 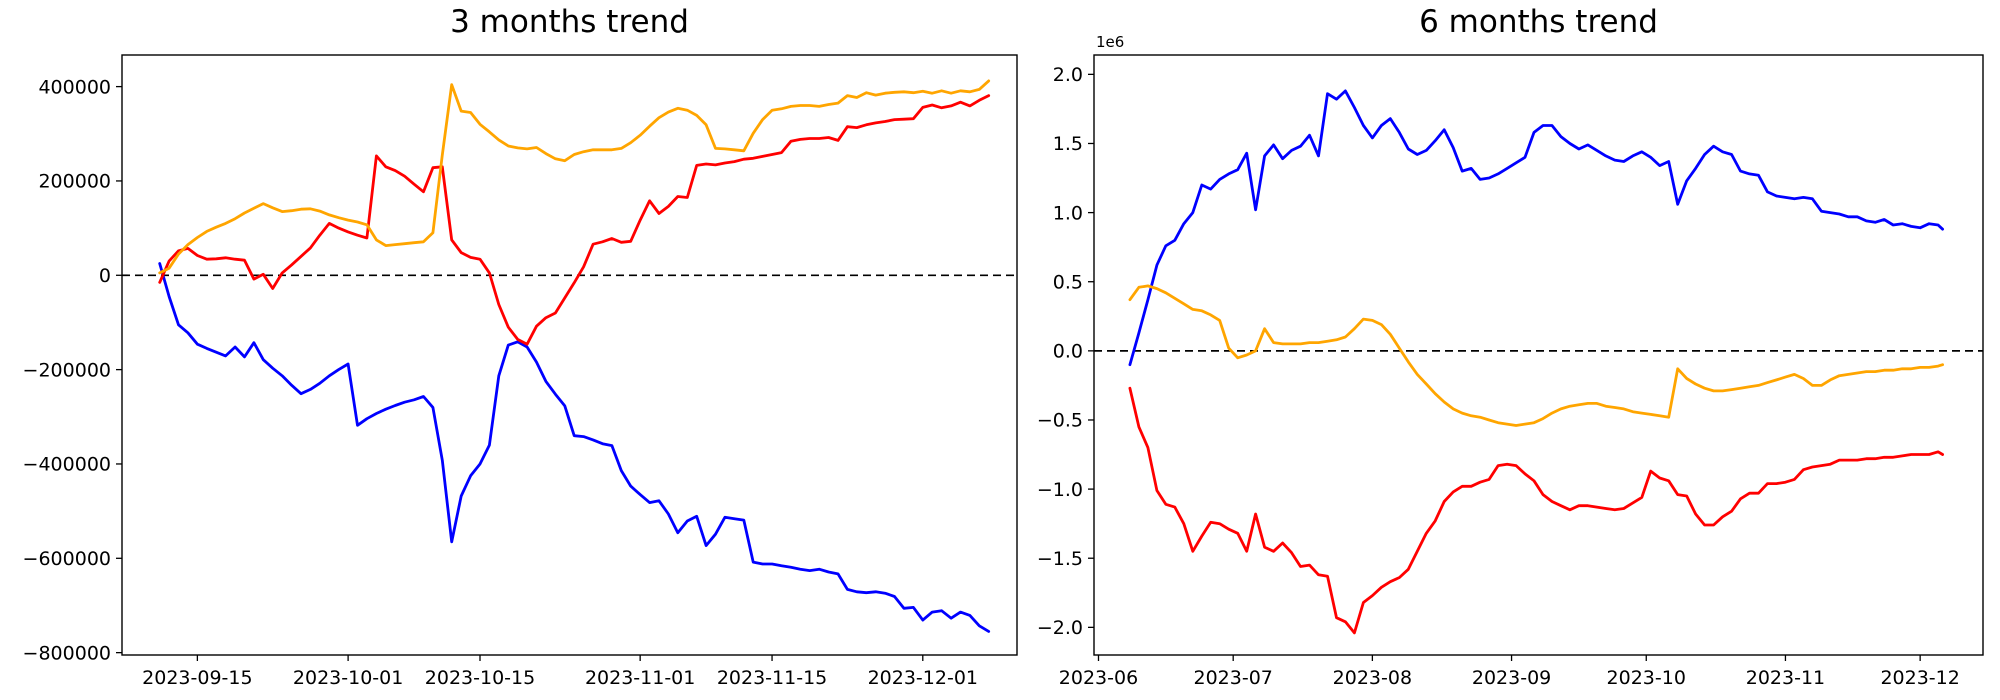 What do you see at coordinates (67, 370) in the screenshot?
I see `y-tick-label: −200000` at bounding box center [67, 370].